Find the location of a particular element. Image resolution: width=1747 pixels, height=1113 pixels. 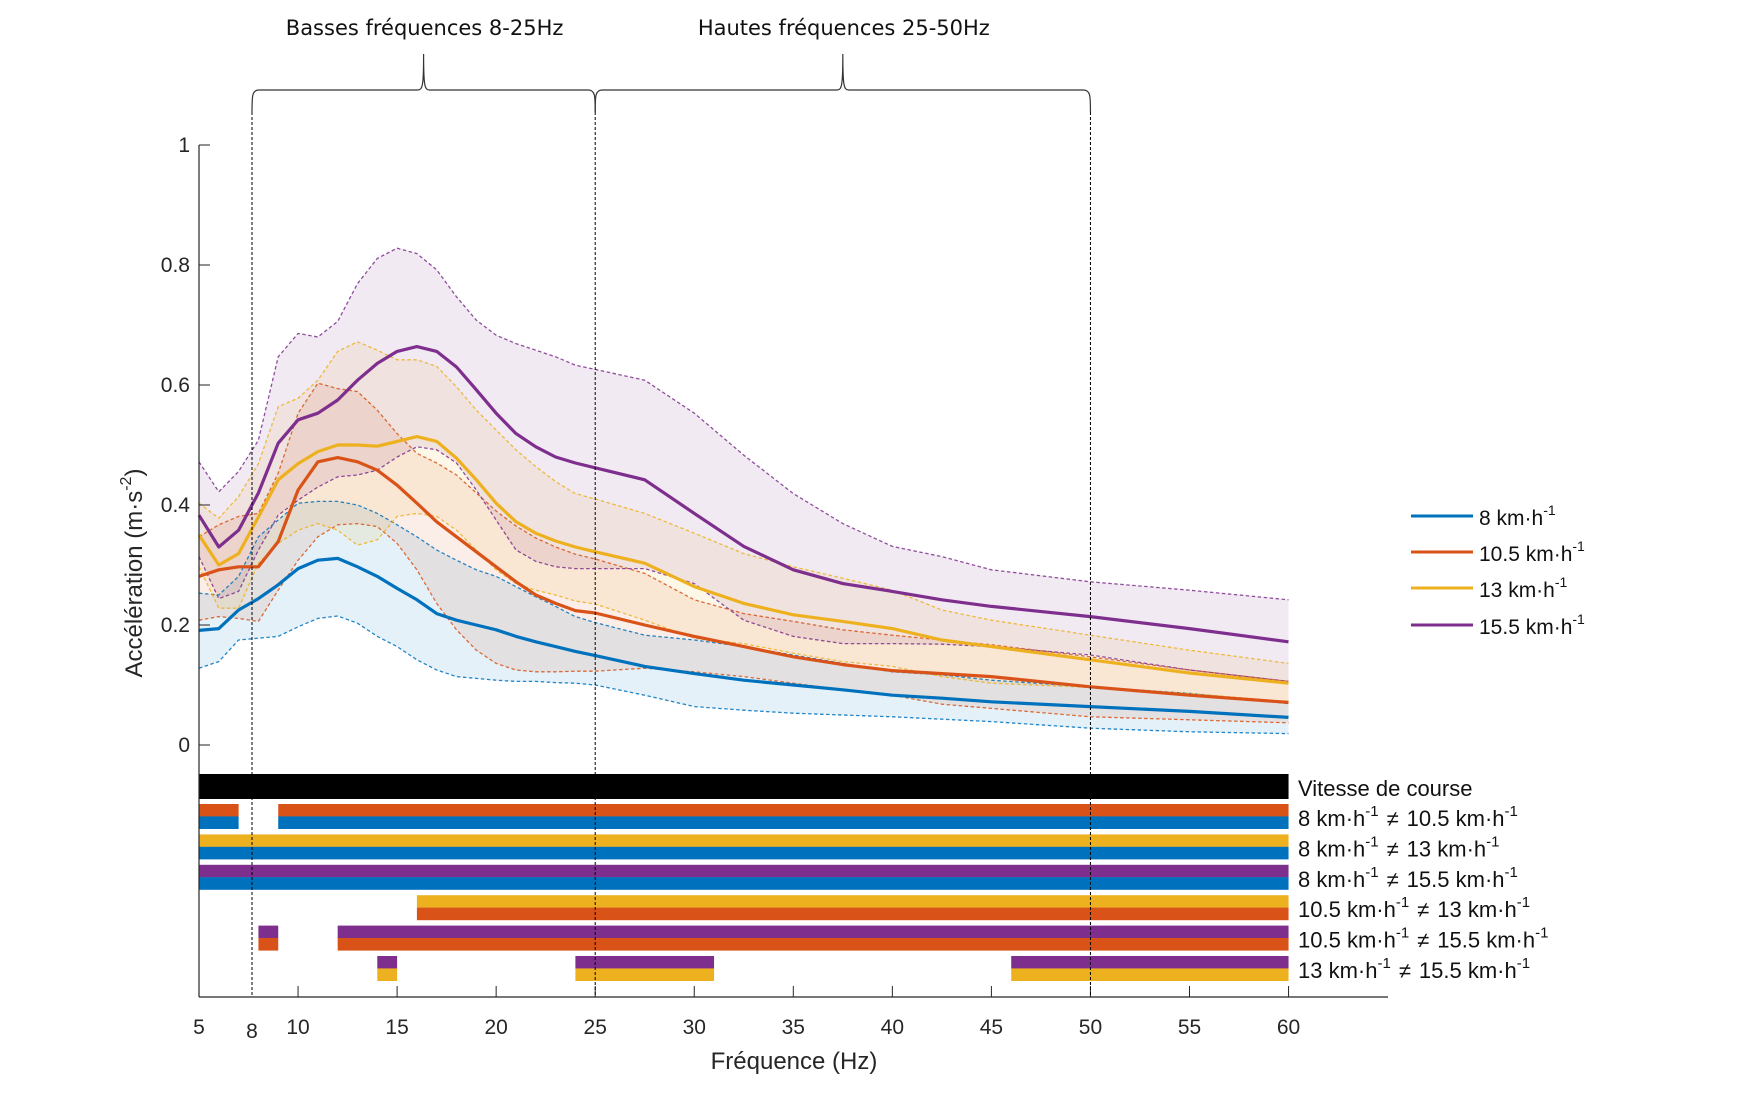

x-tick-label: 40 is located at coordinates (892, 1027).